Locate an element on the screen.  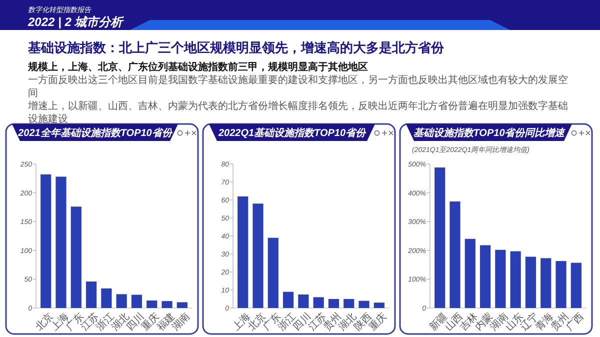
chart-title: 基础设施指数TOP10省份同比增速 is located at coordinates (489, 133).